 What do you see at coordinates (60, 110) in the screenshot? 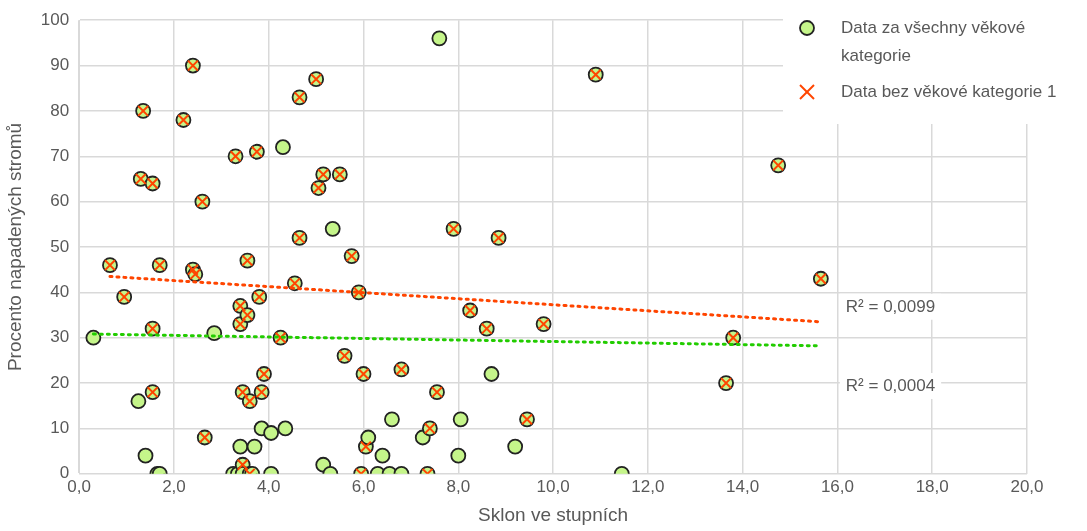
I see `y-tick-label: 80` at bounding box center [60, 110].